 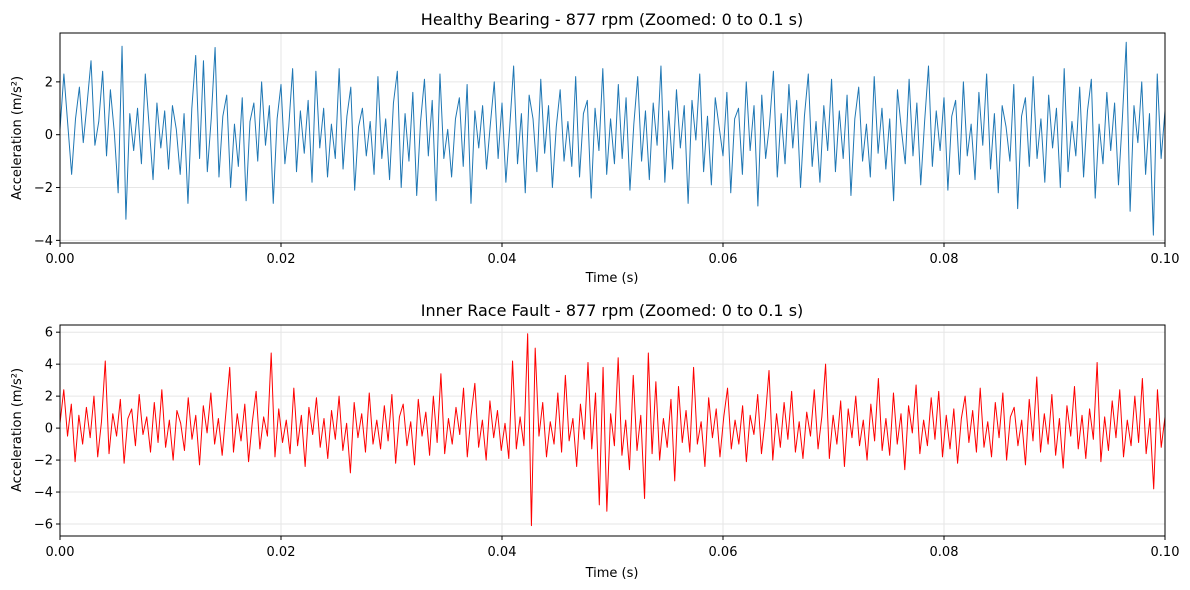 I want to click on y-tick-label: 4, so click(x=49, y=365).